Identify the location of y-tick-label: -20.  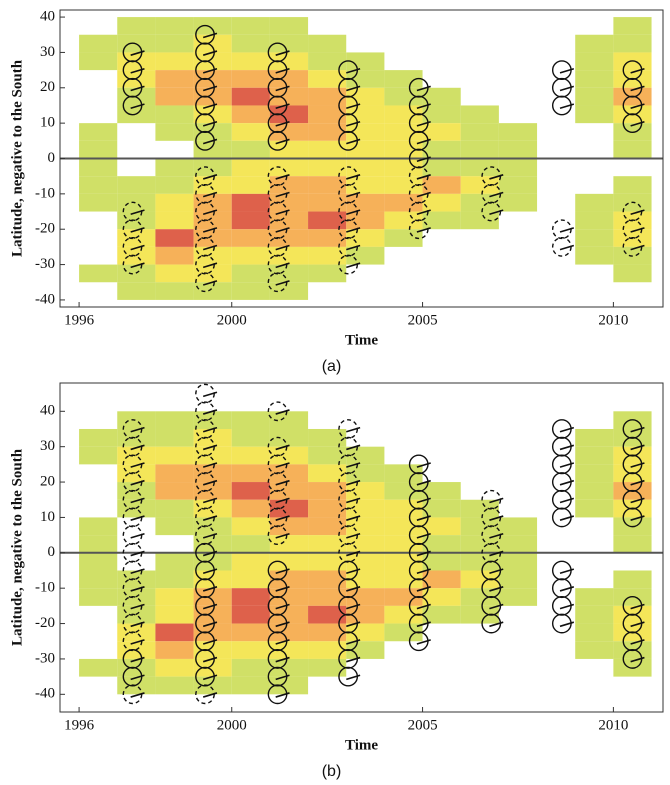
(45, 623).